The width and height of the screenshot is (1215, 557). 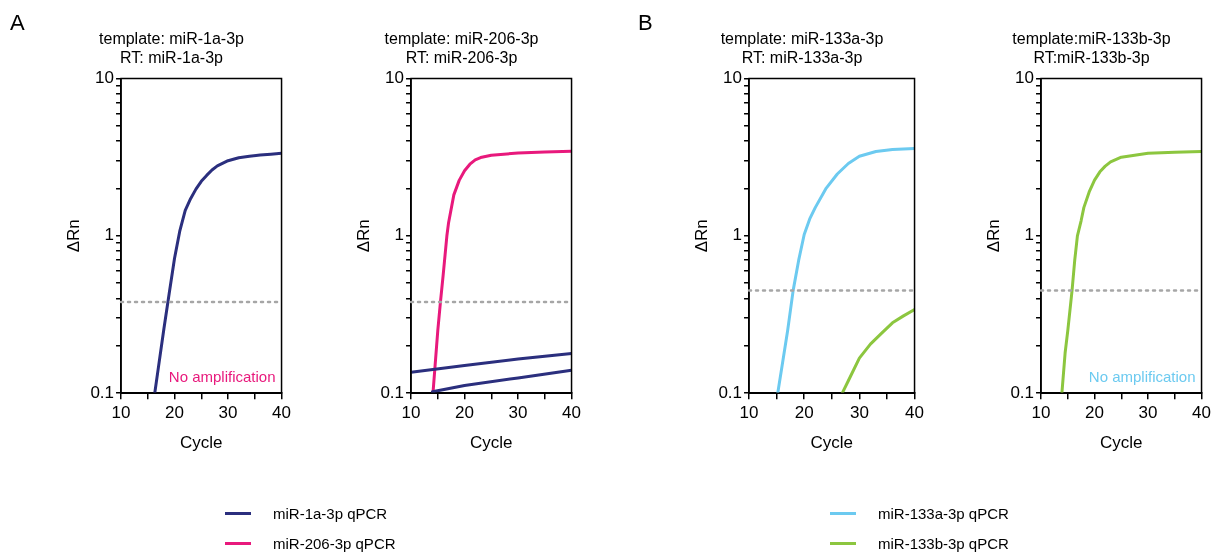 I want to click on legend-label: miR-133b-3p qPCR, so click(x=943, y=543).